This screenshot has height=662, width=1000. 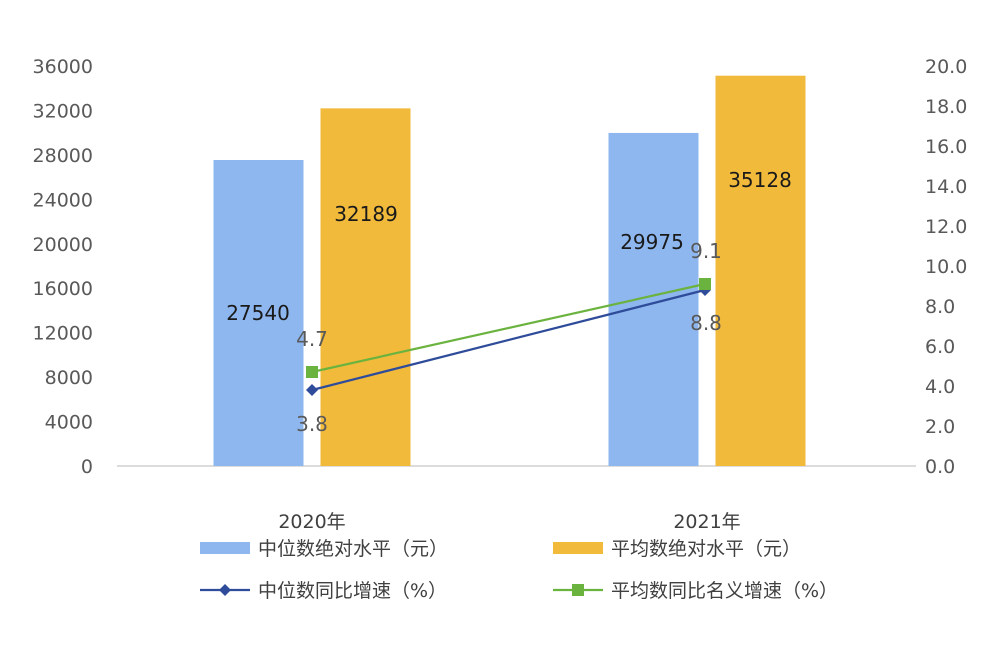 I want to click on legend-square-marker, so click(x=578, y=590).